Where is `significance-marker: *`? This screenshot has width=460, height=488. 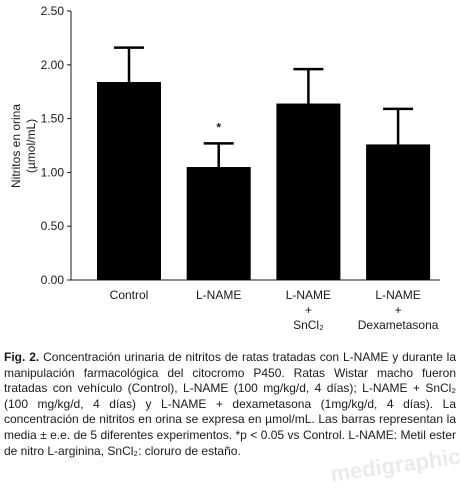
significance-marker: * is located at coordinates (218, 127).